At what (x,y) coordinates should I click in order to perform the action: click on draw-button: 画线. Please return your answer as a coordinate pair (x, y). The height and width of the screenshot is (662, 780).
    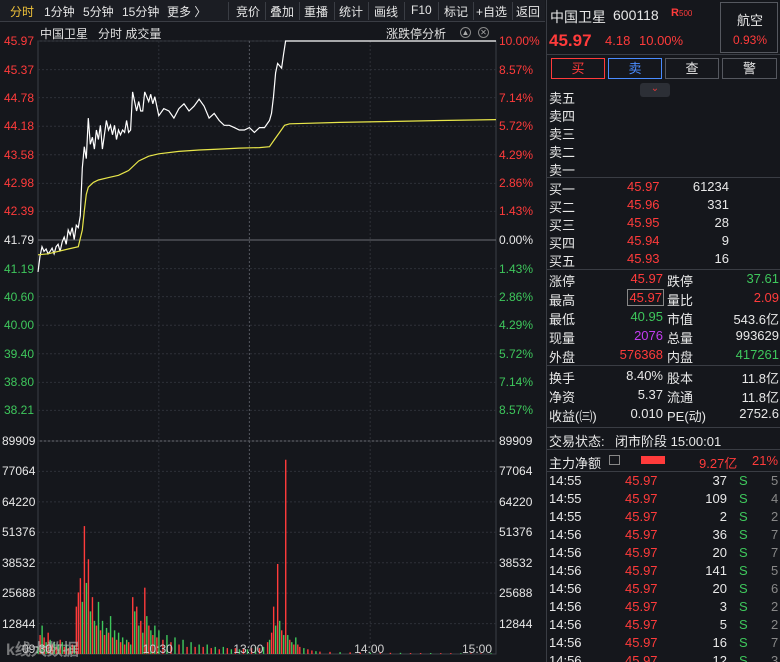
    Looking at the image, I should click on (386, 12).